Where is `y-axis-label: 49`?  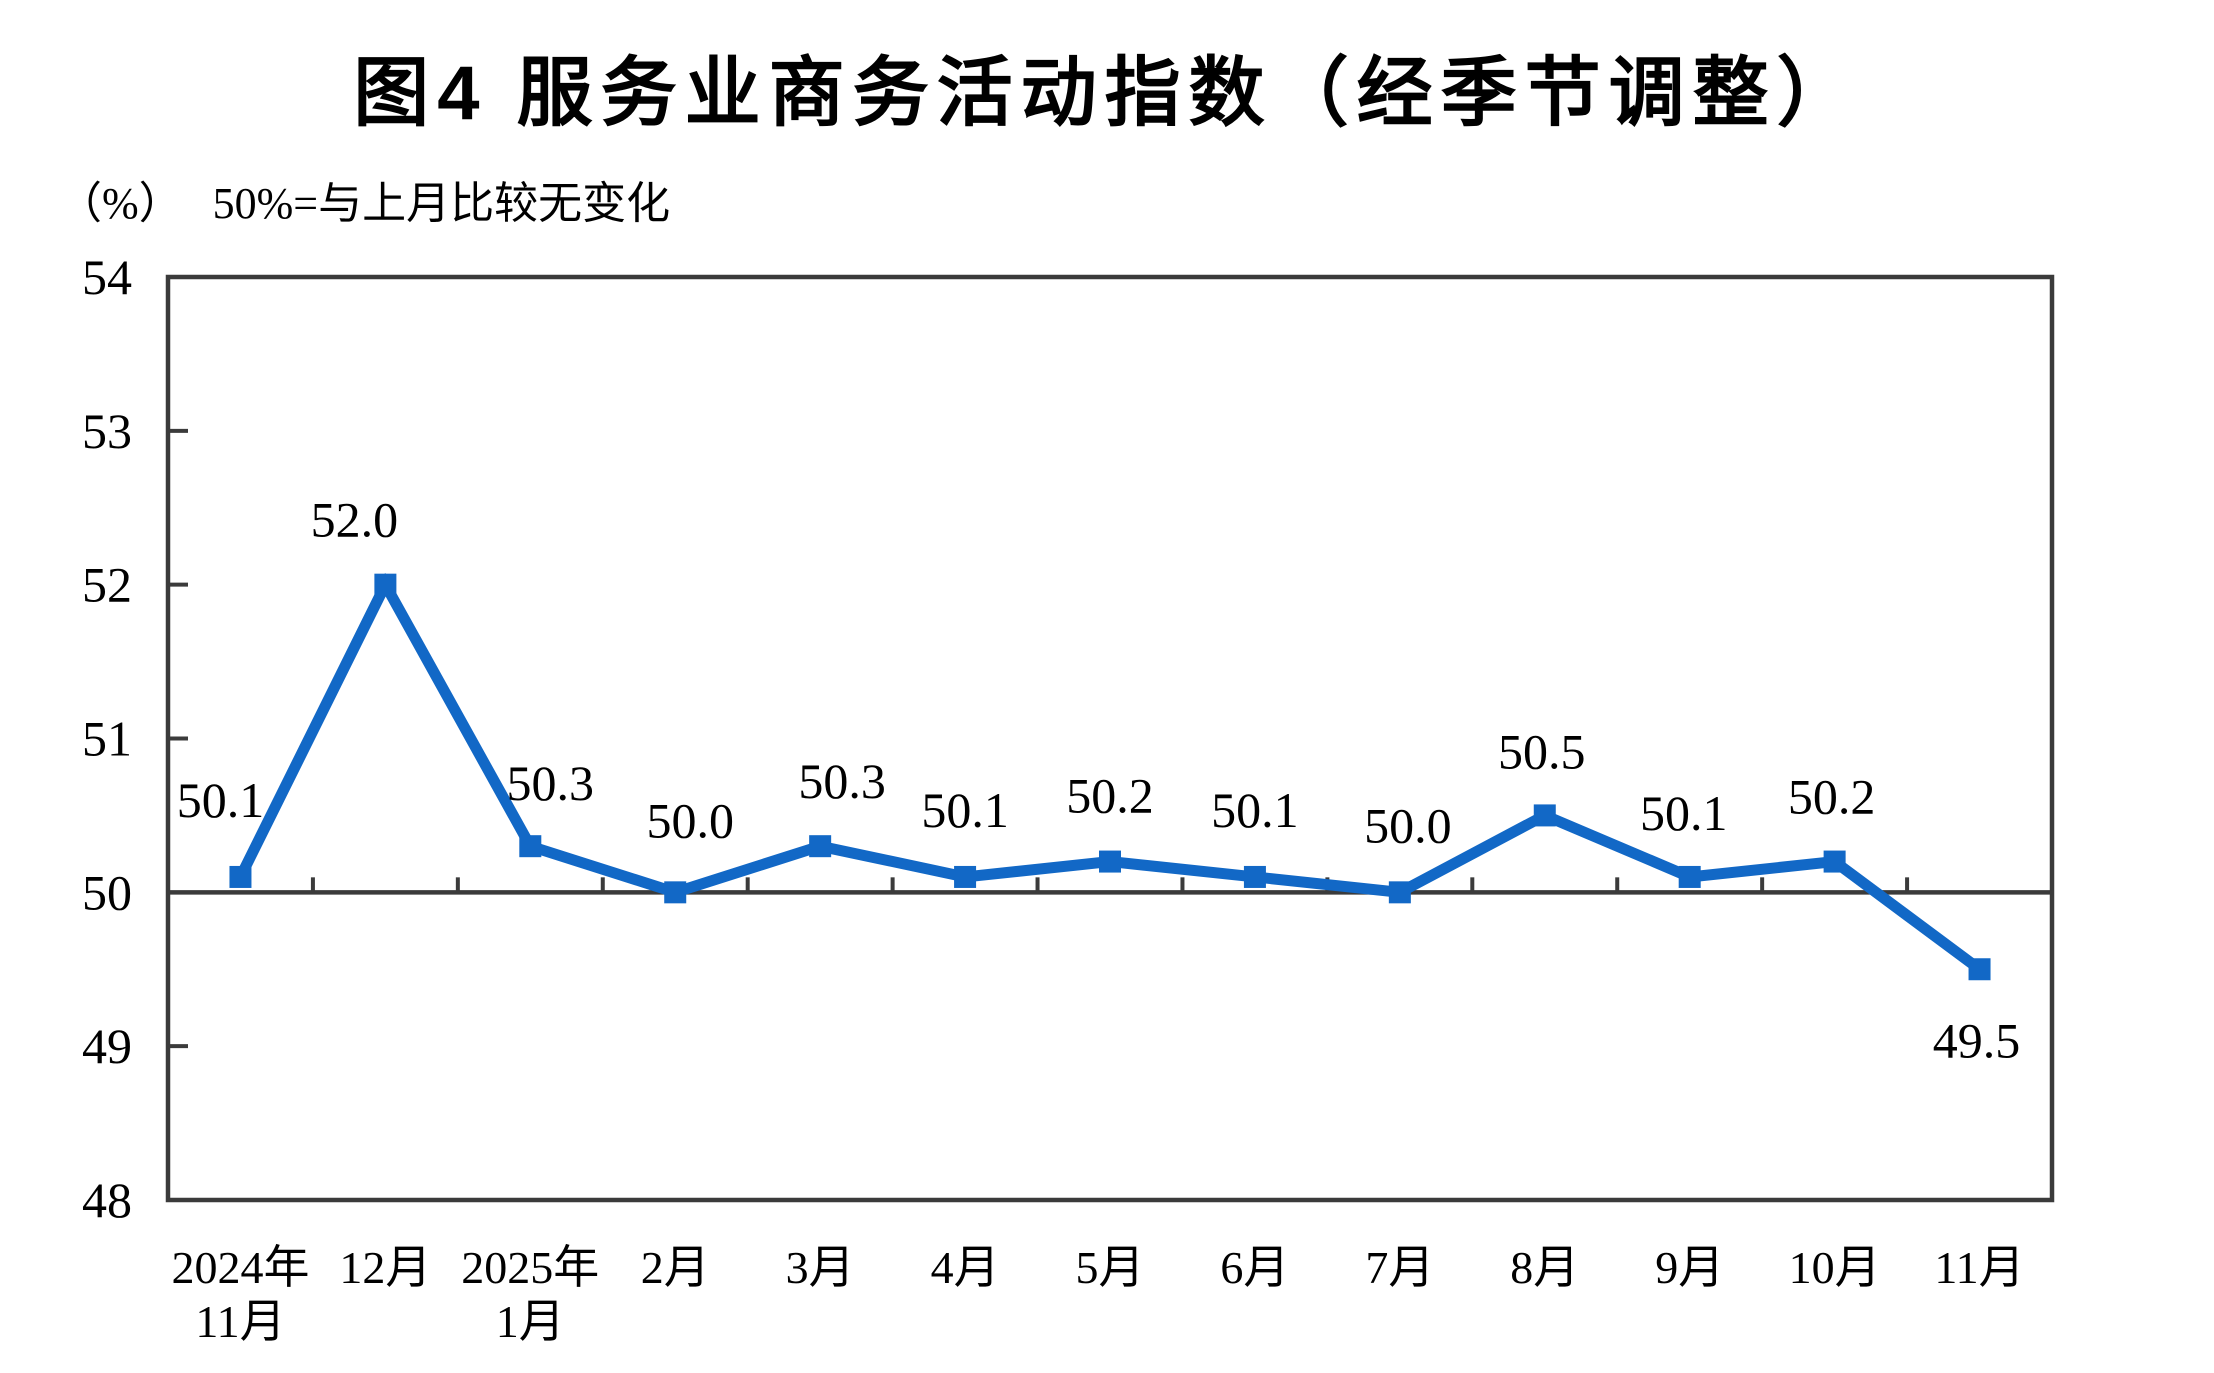 y-axis-label: 49 is located at coordinates (107, 1046).